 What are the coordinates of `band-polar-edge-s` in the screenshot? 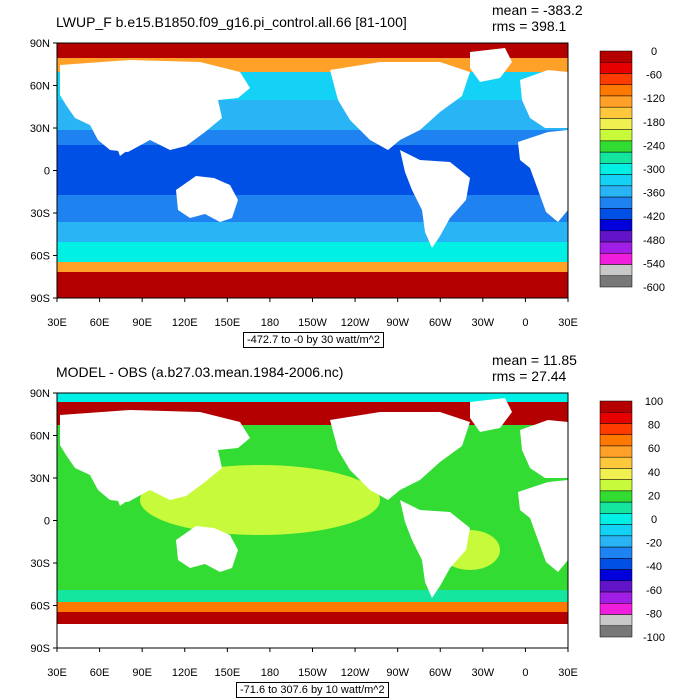 It's located at (312, 267).